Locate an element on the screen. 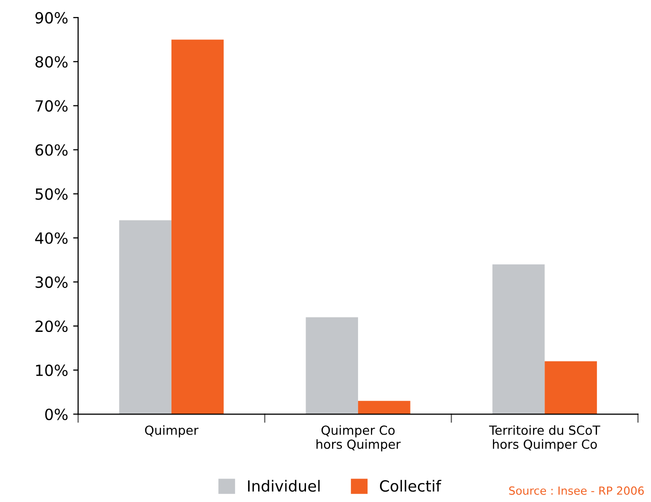 Image resolution: width=651 pixels, height=502 pixels. y-tick-label: 80% is located at coordinates (51, 62).